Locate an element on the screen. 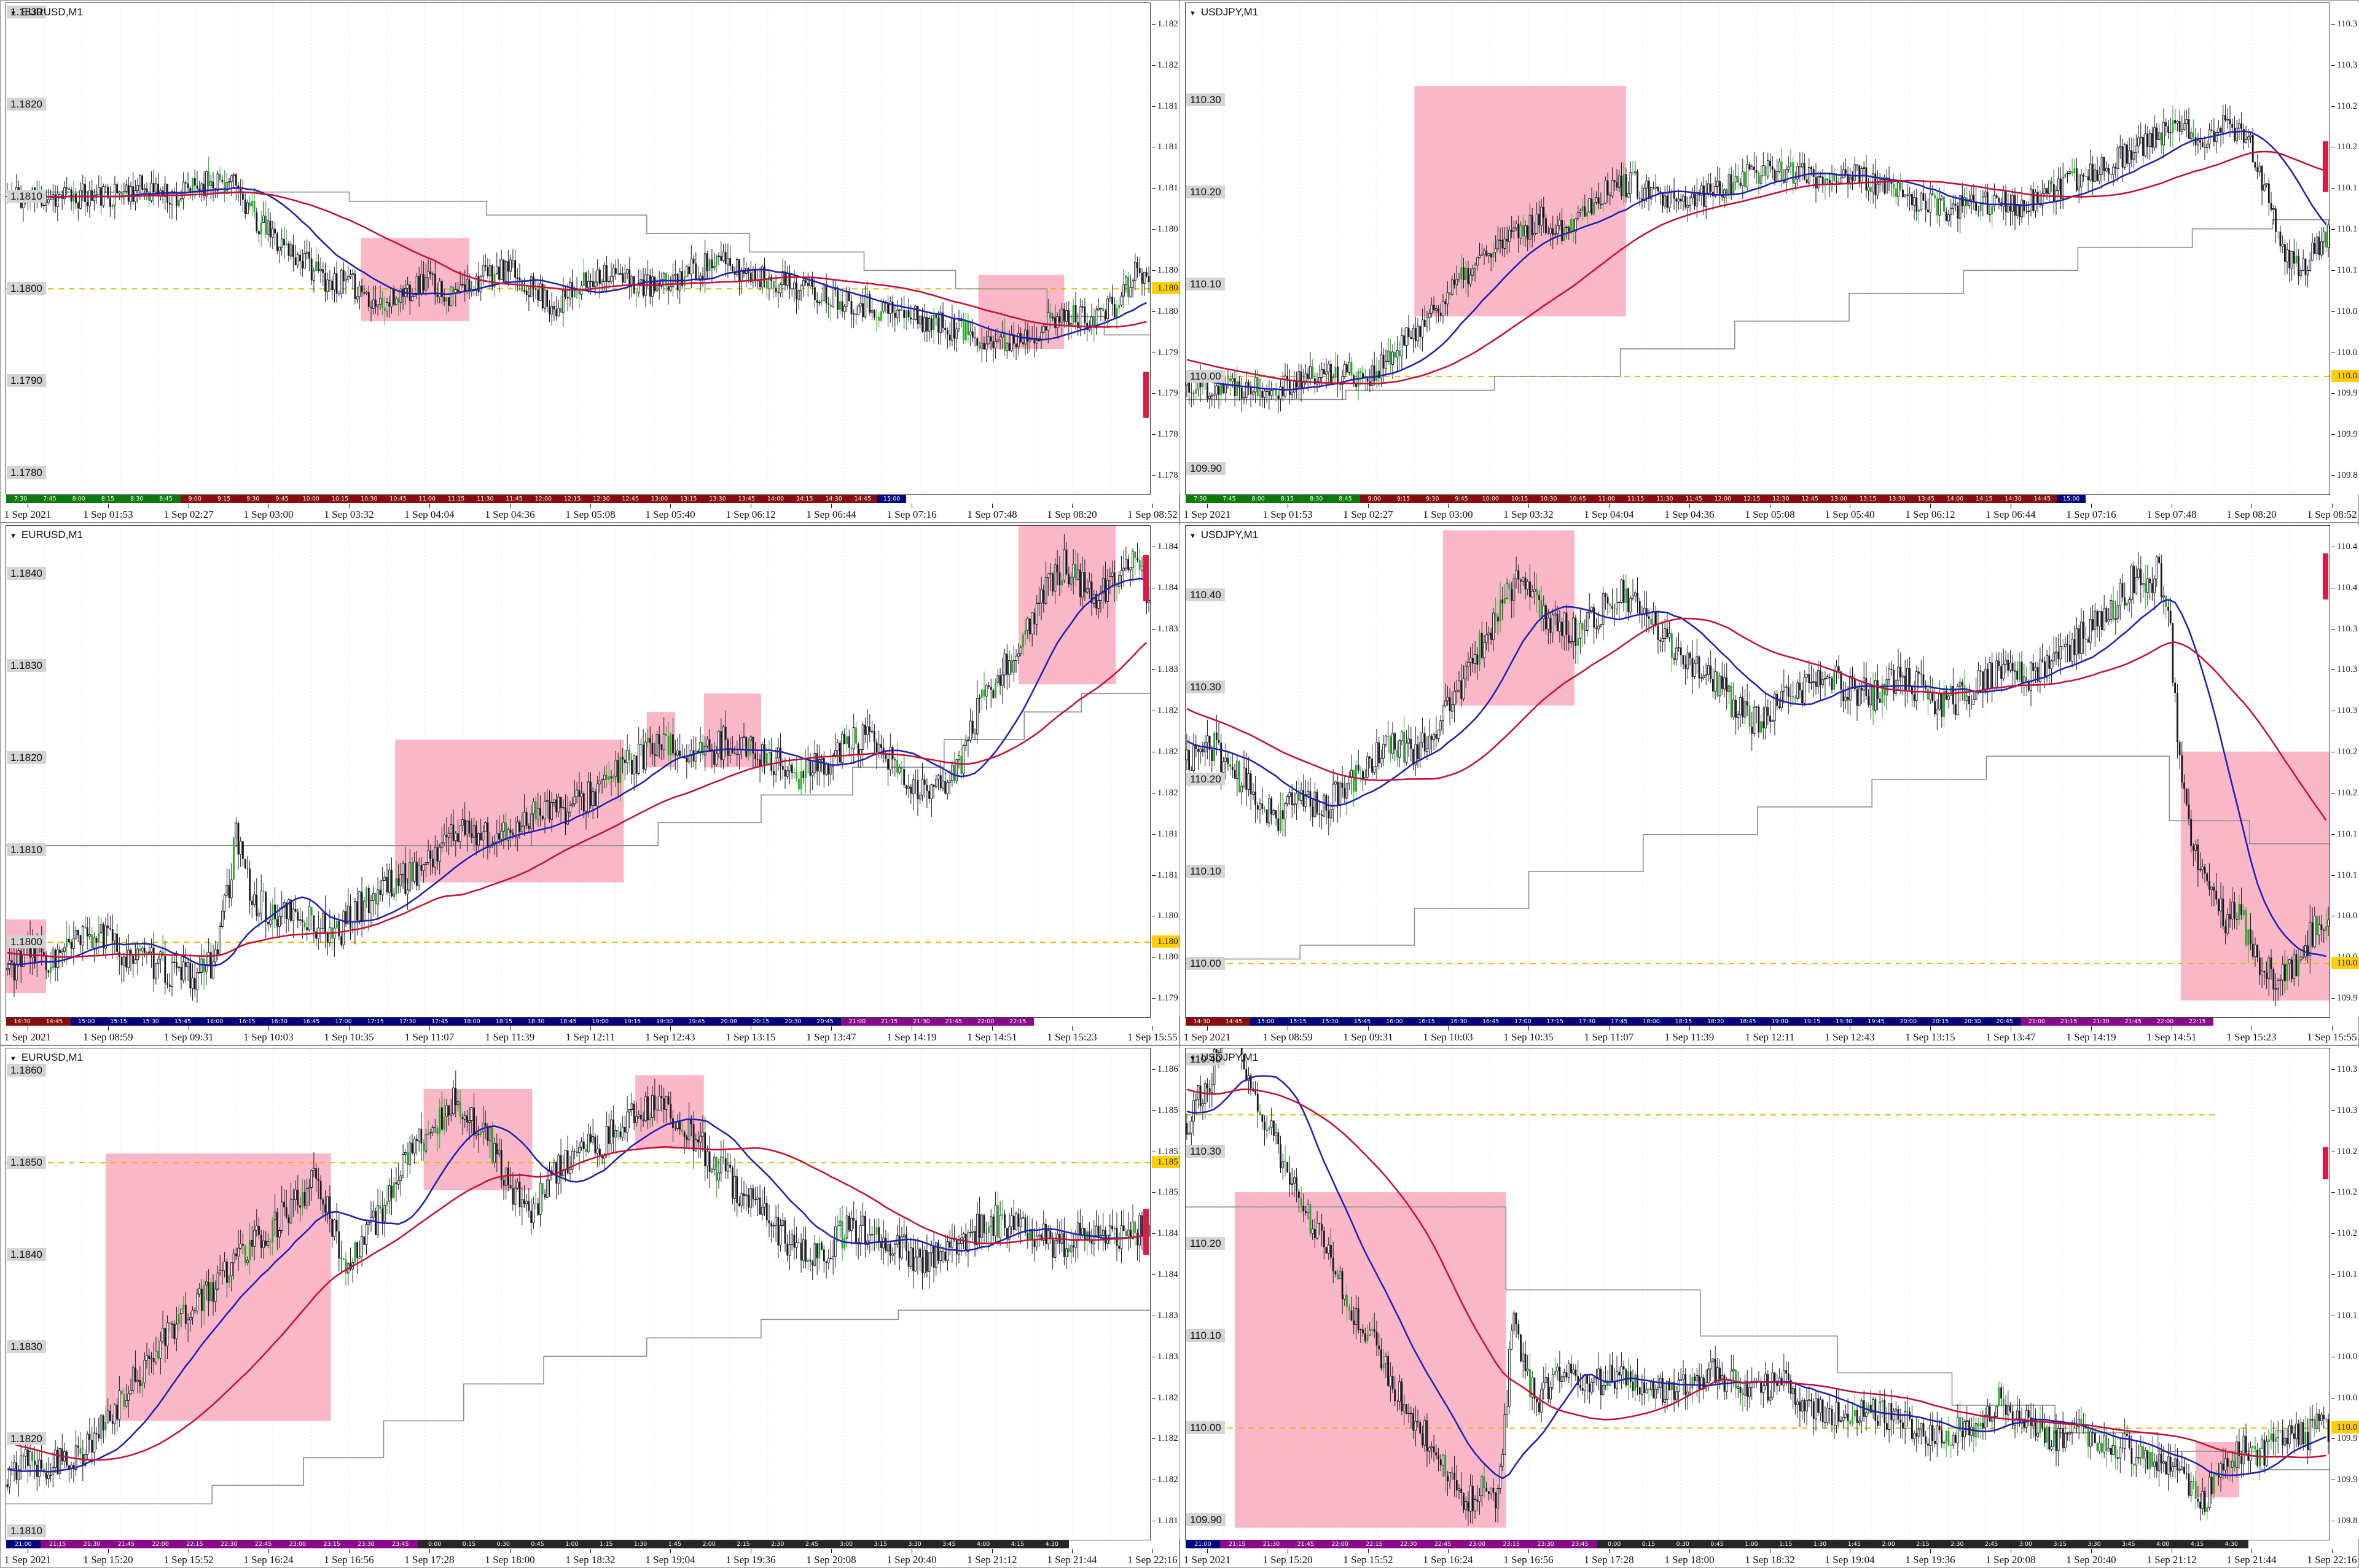 Image resolution: width=2359 pixels, height=1568 pixels. session-strip-cell: 11:00 is located at coordinates (1607, 499).